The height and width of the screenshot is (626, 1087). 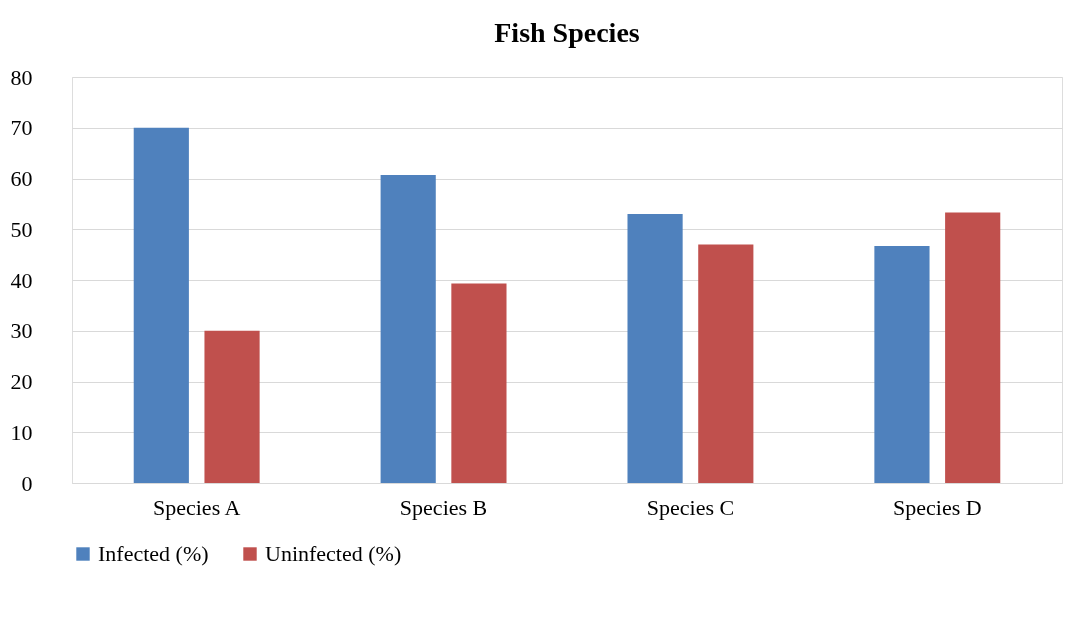 What do you see at coordinates (443, 507) in the screenshot?
I see `x-tick-label: Species B` at bounding box center [443, 507].